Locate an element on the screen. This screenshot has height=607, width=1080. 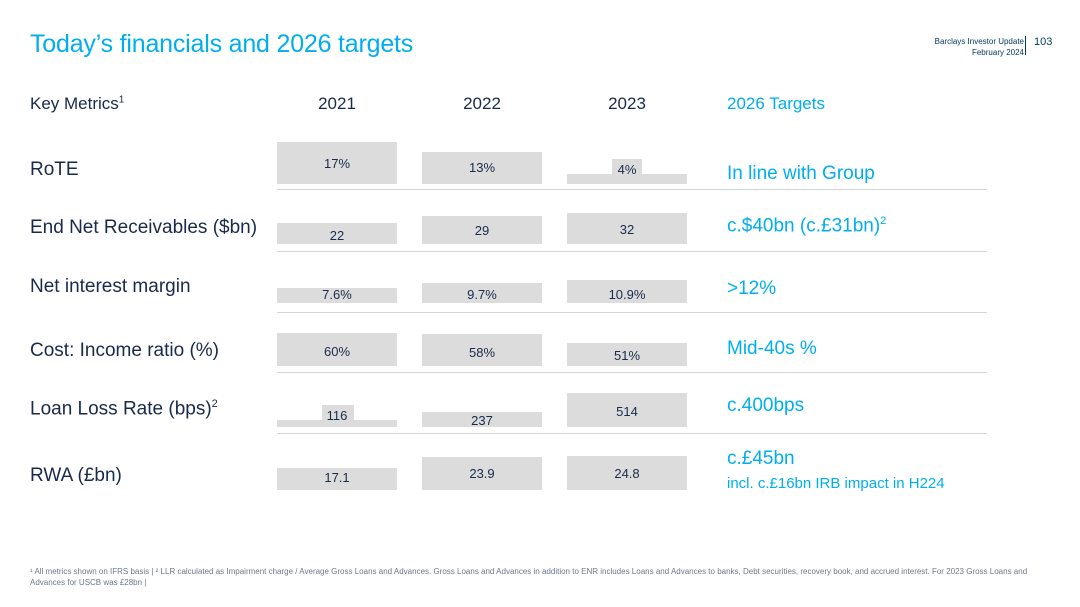
value-rote-2021: 17% is located at coordinates (337, 163).